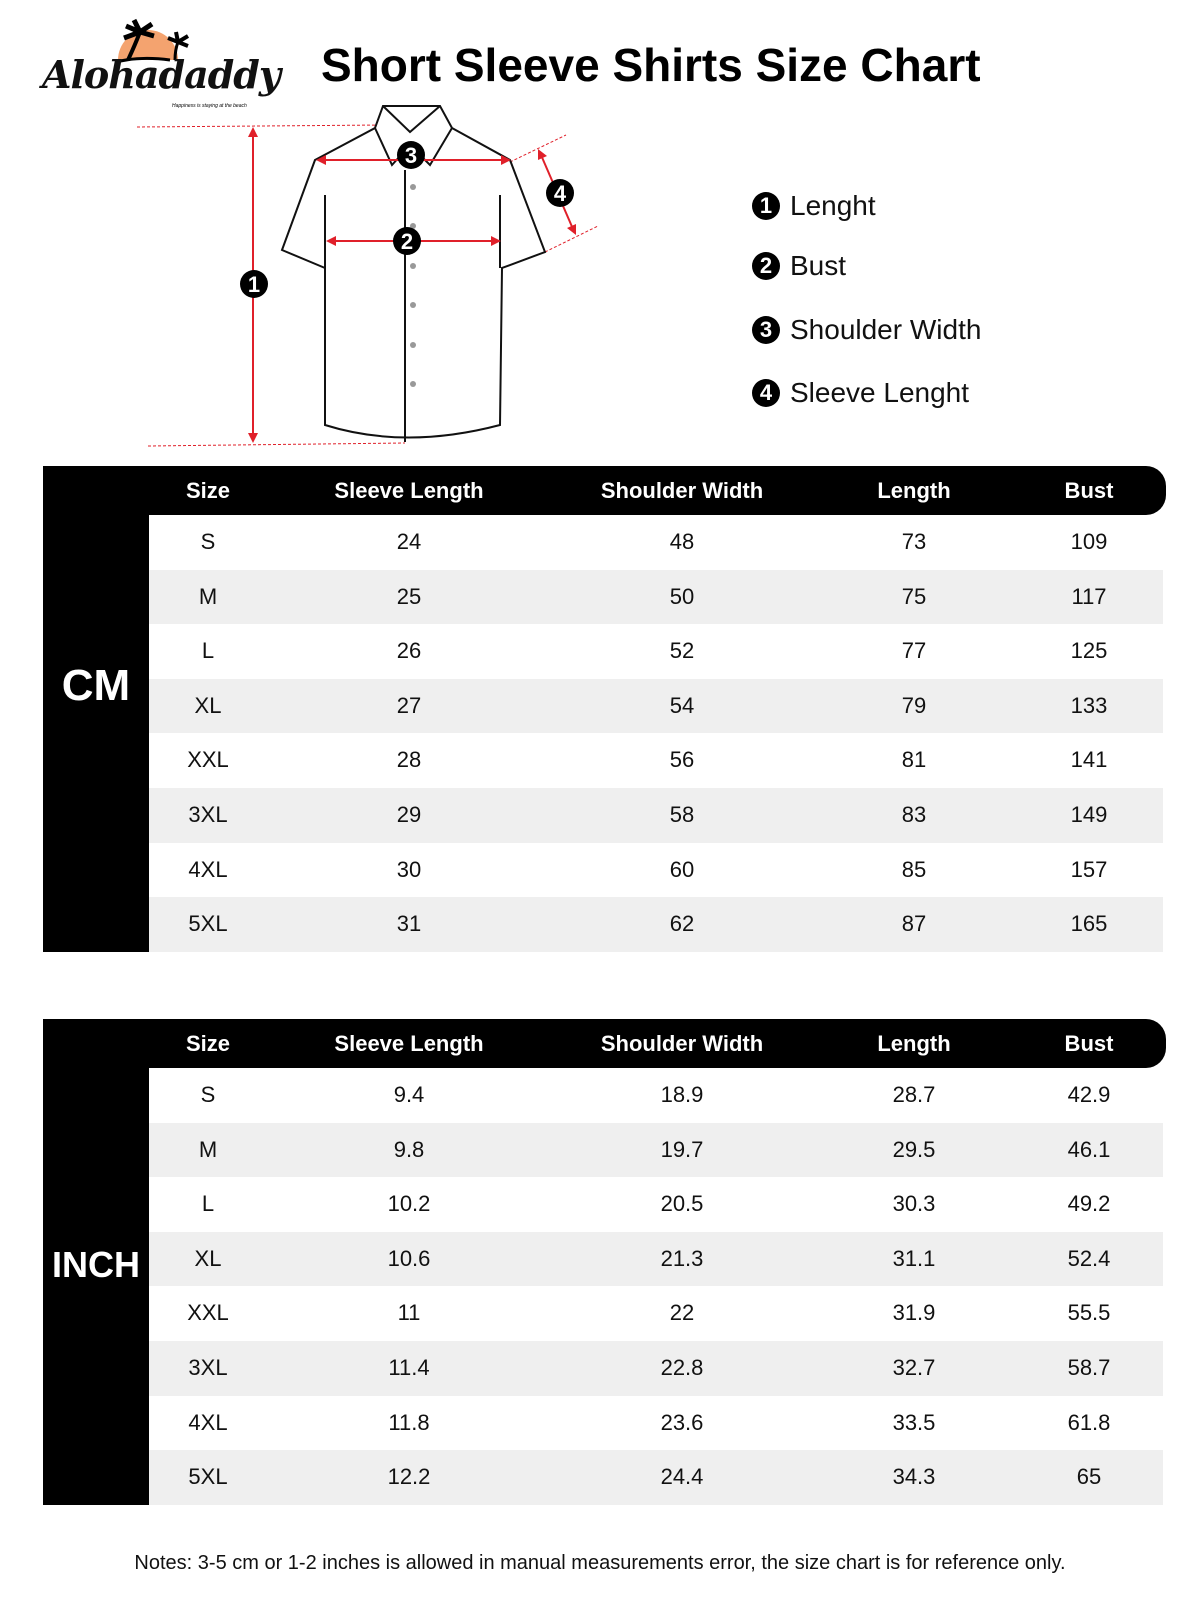  Describe the element at coordinates (1089, 869) in the screenshot. I see `table-cell: 157` at that location.